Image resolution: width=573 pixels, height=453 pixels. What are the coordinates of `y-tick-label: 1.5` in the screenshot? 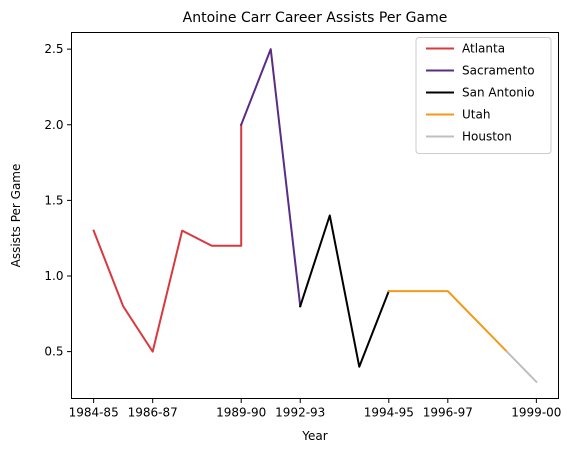 It's located at (53, 200).